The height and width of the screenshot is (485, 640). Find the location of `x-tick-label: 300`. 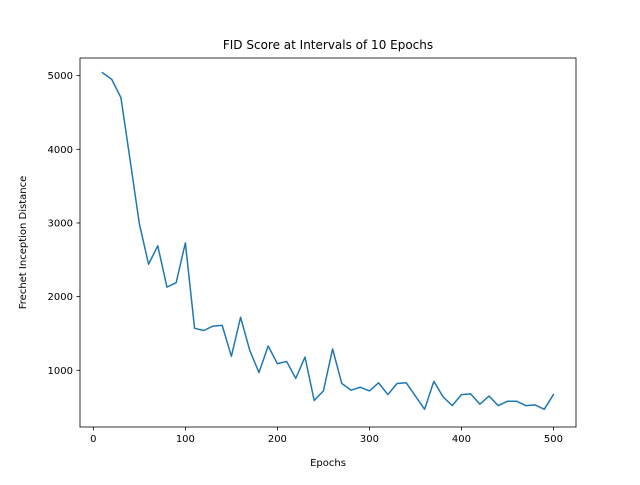

x-tick-label: 300 is located at coordinates (369, 439).